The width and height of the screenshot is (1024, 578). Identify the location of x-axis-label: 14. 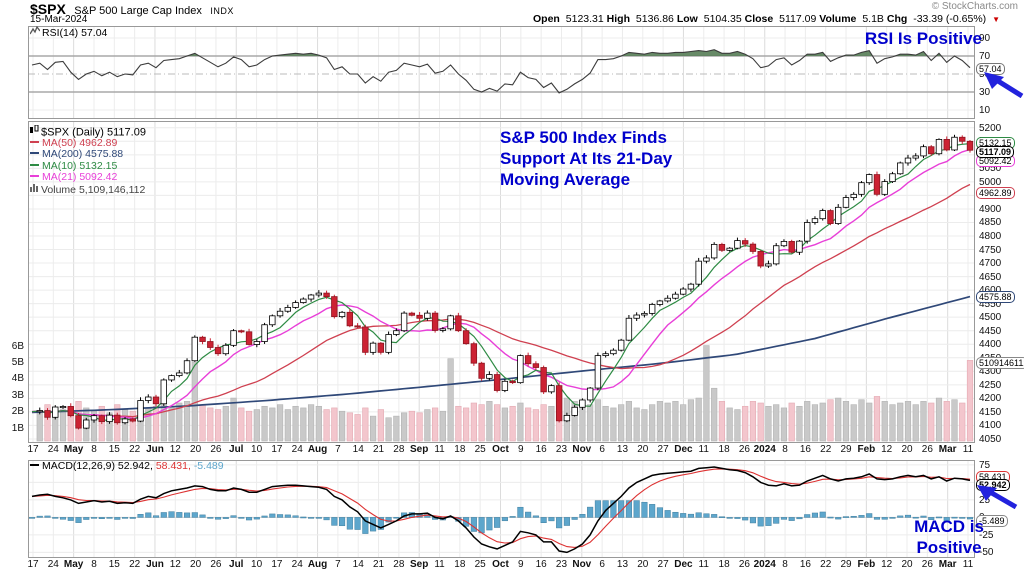
(358, 449).